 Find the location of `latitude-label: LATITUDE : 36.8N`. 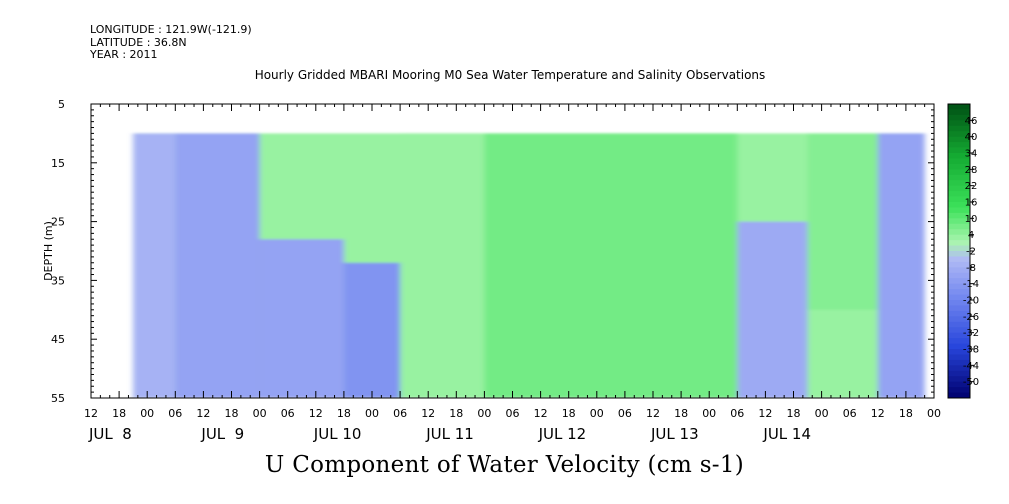

latitude-label: LATITUDE : 36.8N is located at coordinates (138, 42).